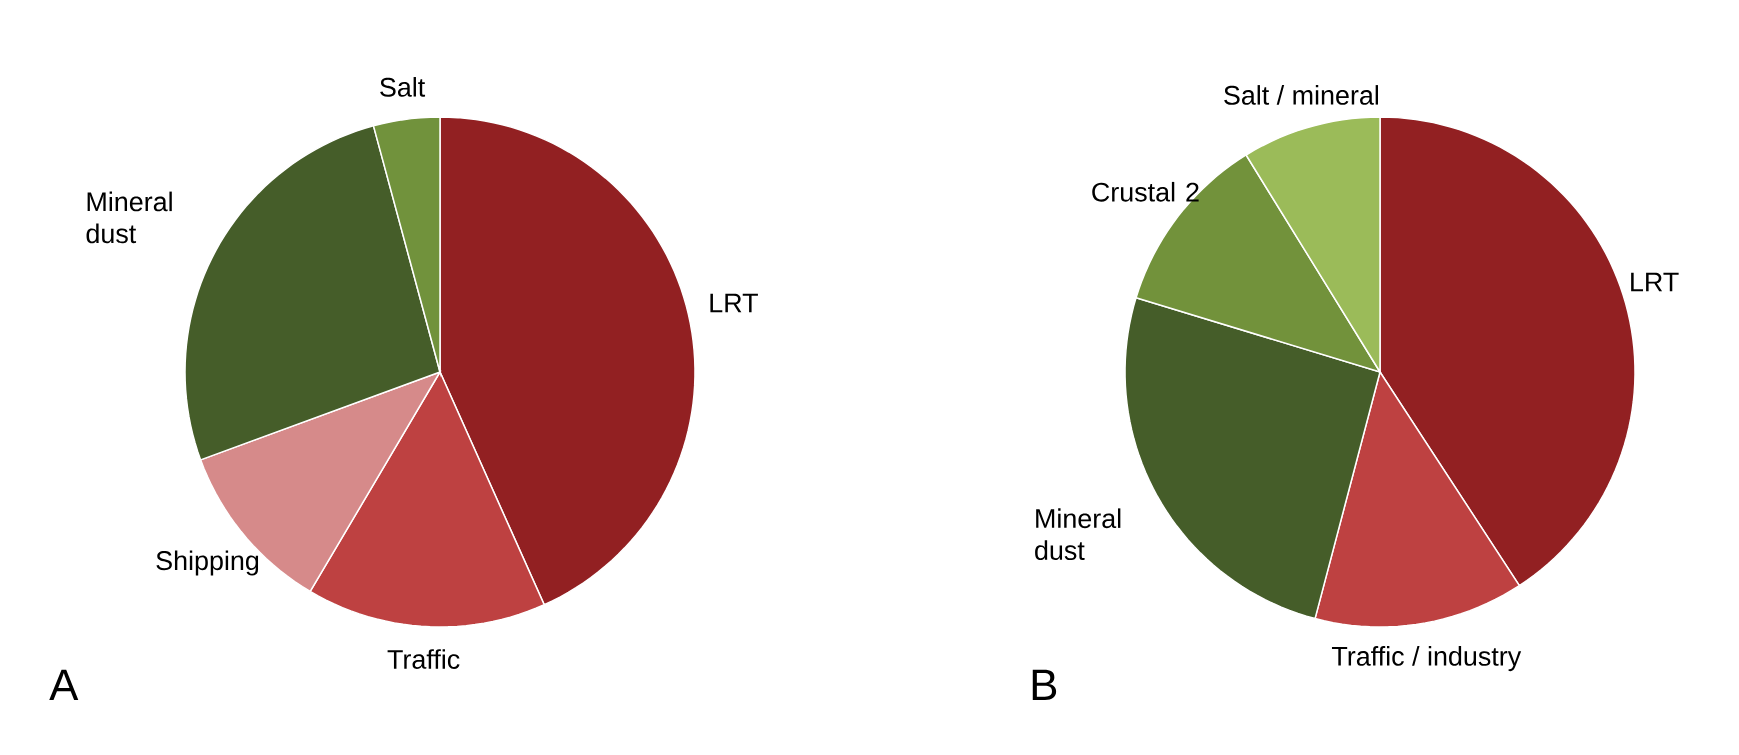 The height and width of the screenshot is (755, 1739). What do you see at coordinates (403, 87) in the screenshot?
I see `slice-label: Salt` at bounding box center [403, 87].